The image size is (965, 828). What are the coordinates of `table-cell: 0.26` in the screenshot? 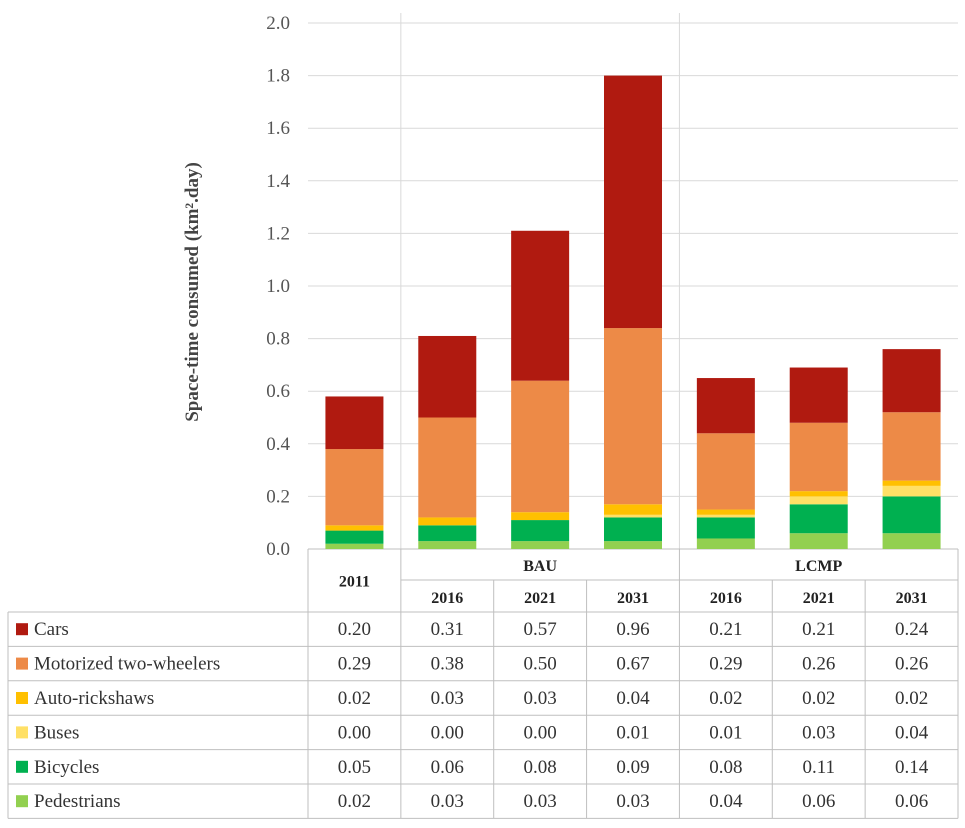 It's located at (911, 664).